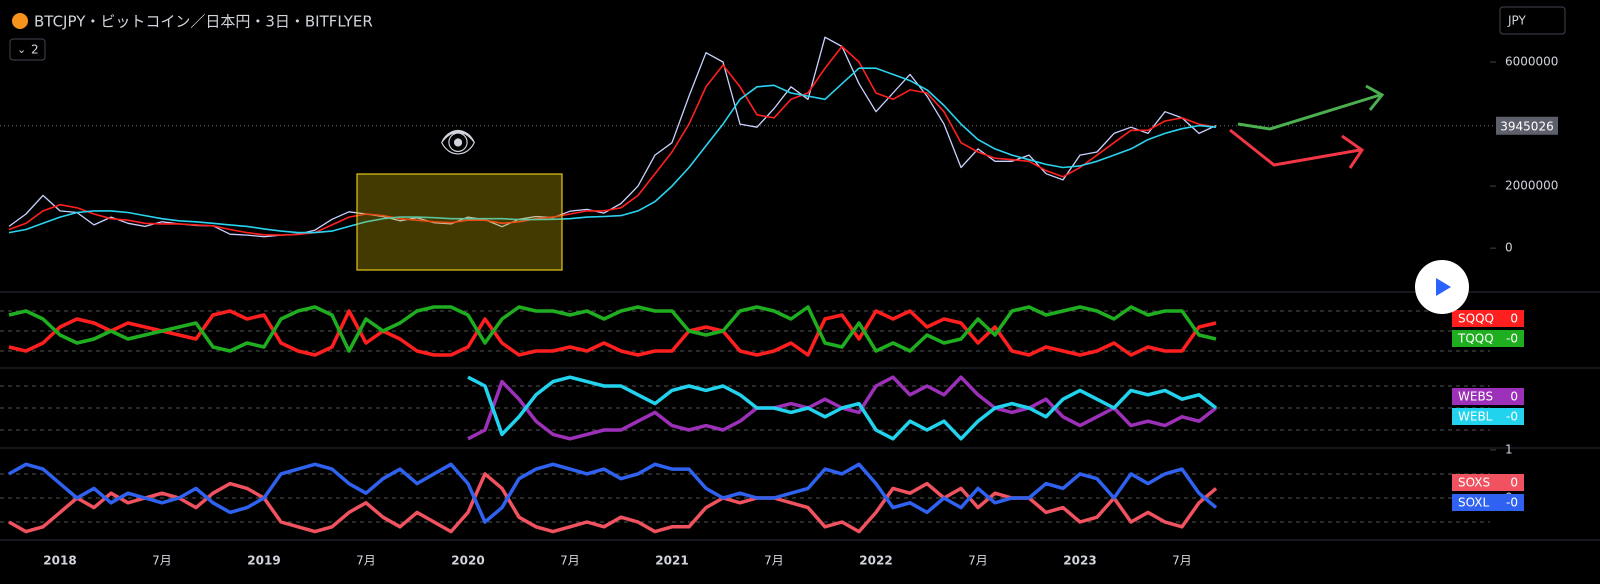 Image resolution: width=1600 pixels, height=584 pixels. Describe the element at coordinates (1475, 397) in the screenshot. I see `legend-name: WEBS` at that location.